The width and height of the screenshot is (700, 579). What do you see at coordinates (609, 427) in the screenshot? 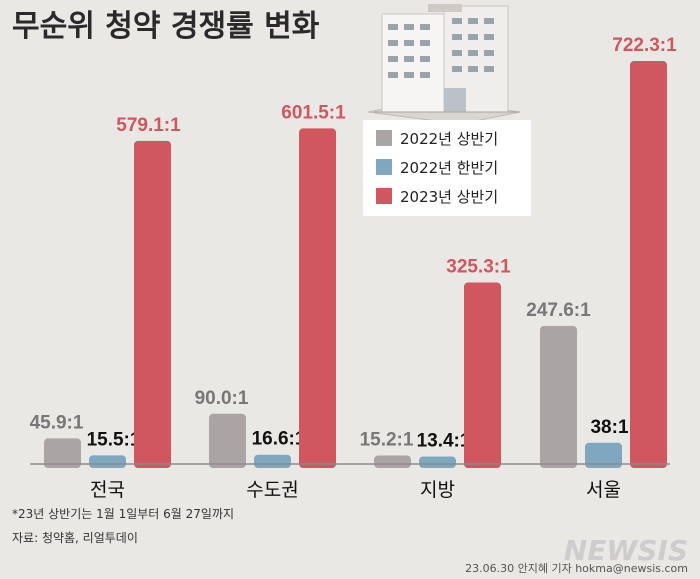
I see `bar-label-3-1: 38:1` at bounding box center [609, 427].